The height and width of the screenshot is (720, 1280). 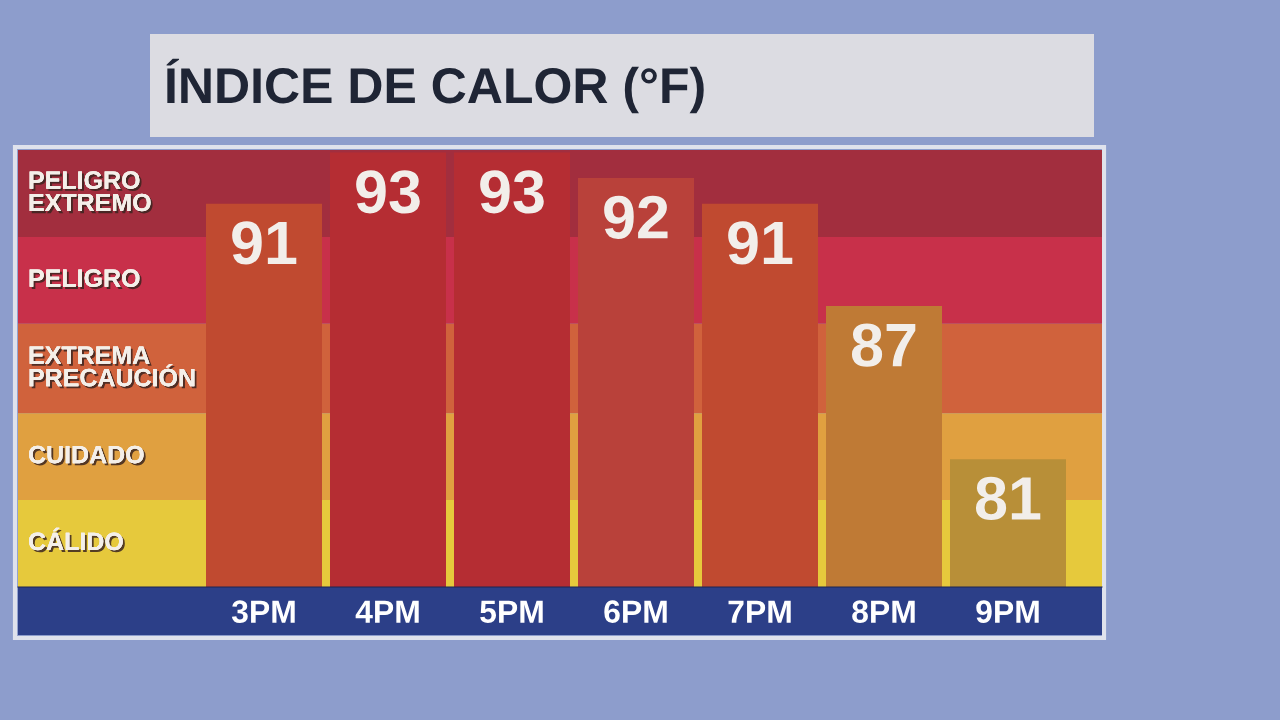 What do you see at coordinates (113, 367) in the screenshot?
I see `band-label: EXTREMA PRECAUCIÓN` at bounding box center [113, 367].